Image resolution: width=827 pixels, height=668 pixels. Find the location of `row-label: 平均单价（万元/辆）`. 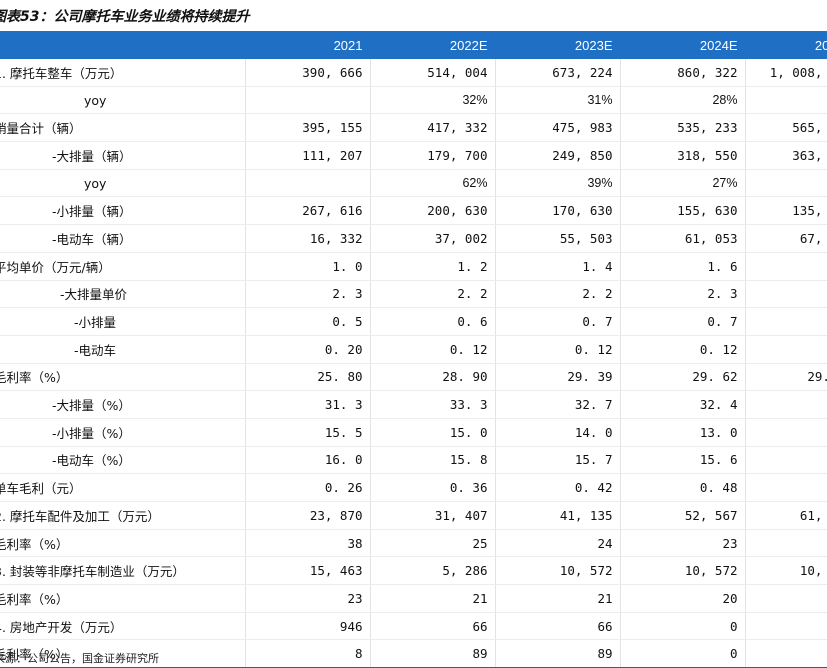

row-label: 平均单价（万元/辆） is located at coordinates (123, 266).